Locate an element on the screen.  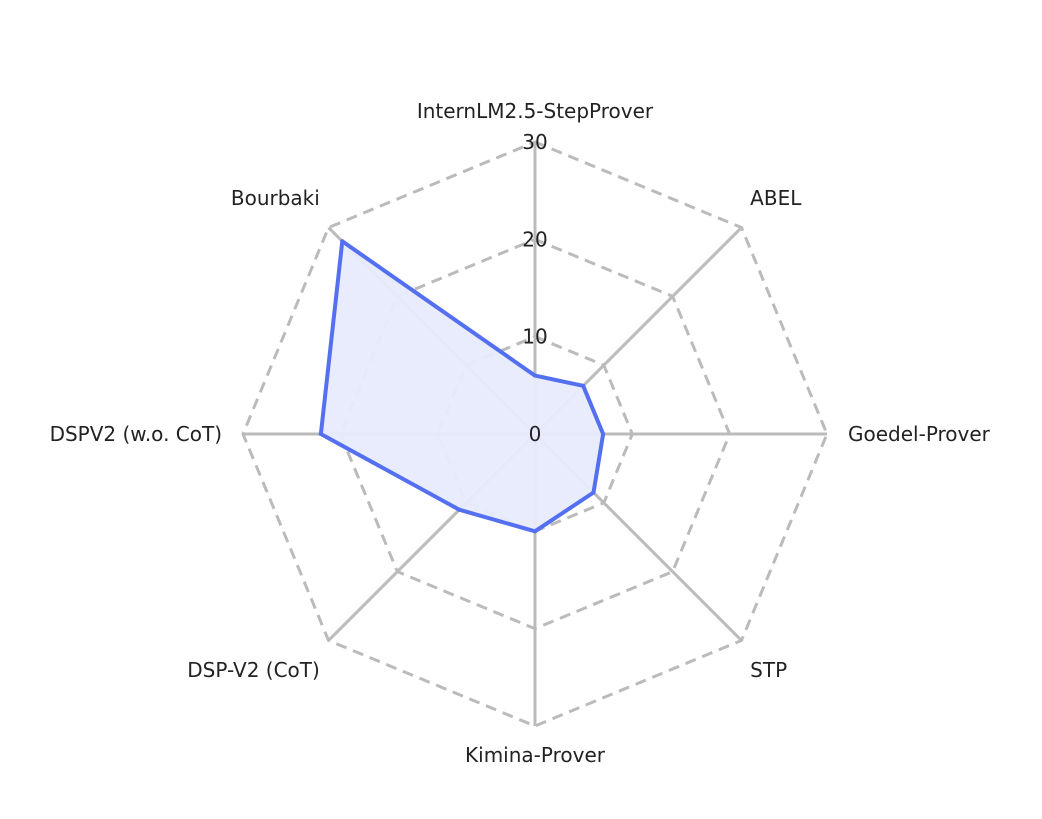
tick-label-20: 20 is located at coordinates (534, 239).